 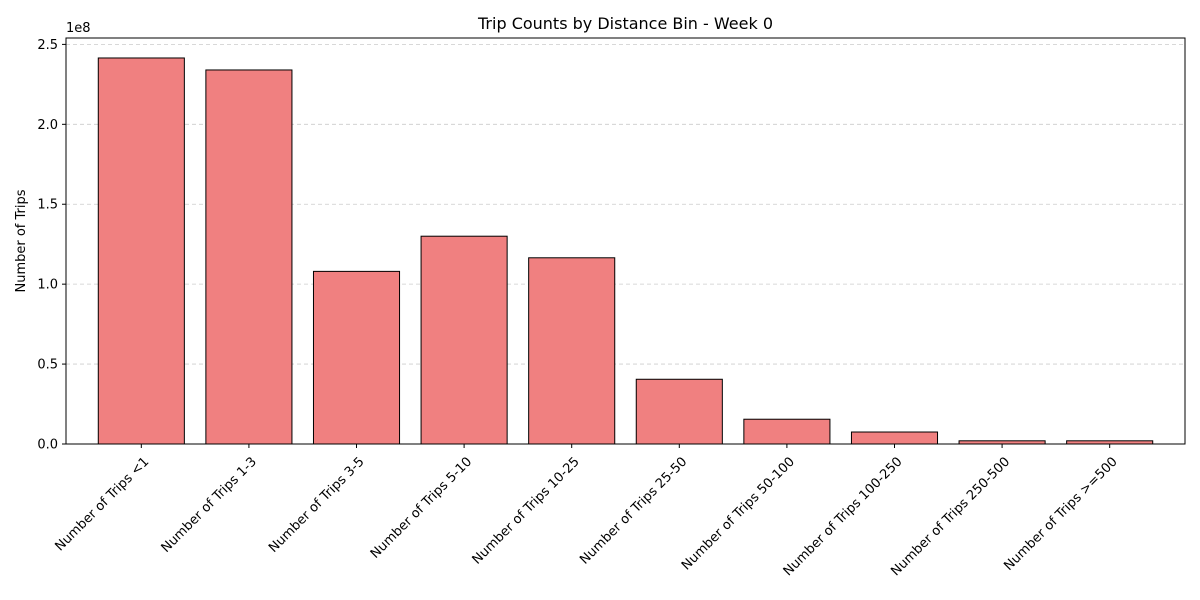 What do you see at coordinates (209, 504) in the screenshot?
I see `x-tick-label: Number of Trips 1-3` at bounding box center [209, 504].